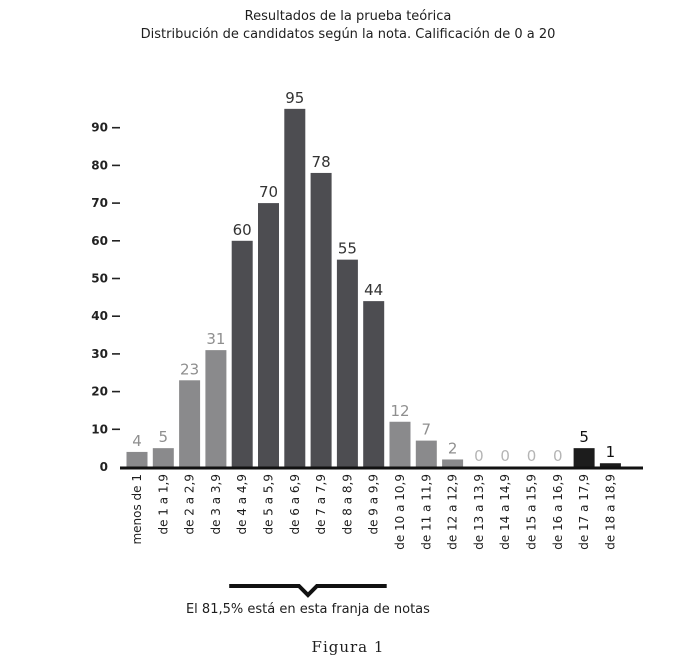 The height and width of the screenshot is (670, 696). What do you see at coordinates (321, 162) in the screenshot?
I see `bar-value-label: 78` at bounding box center [321, 162].